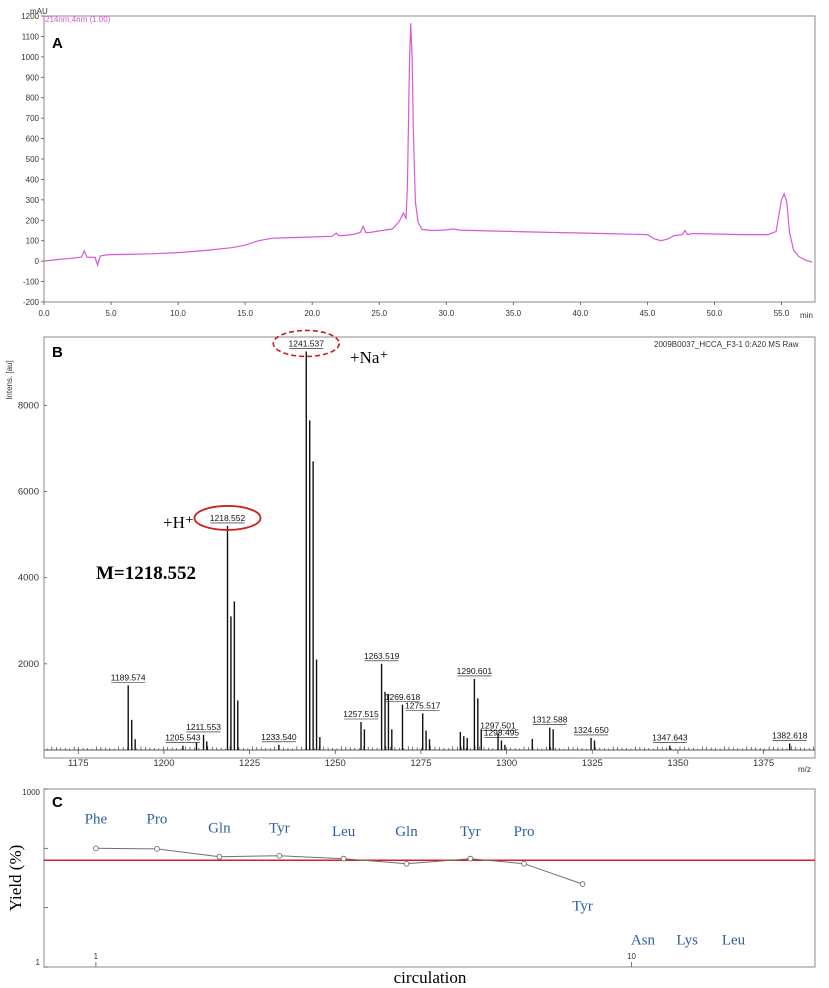 This screenshot has width=829, height=988. Describe the element at coordinates (335, 763) in the screenshot. I see `b-x-tick-label: 1250` at that location.